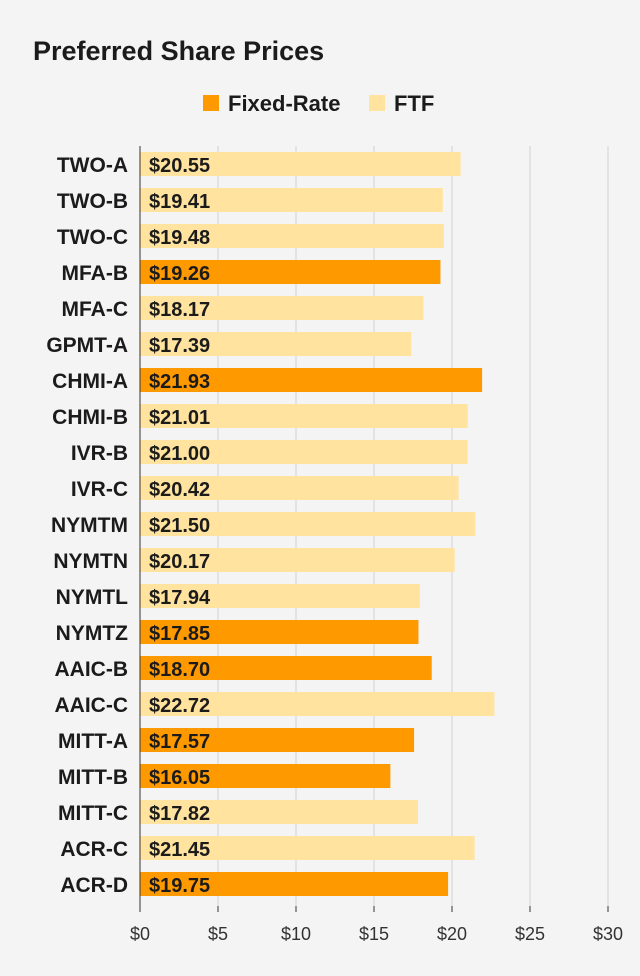 The height and width of the screenshot is (976, 640). Describe the element at coordinates (179, 490) in the screenshot. I see `value-label: $20.42` at that location.